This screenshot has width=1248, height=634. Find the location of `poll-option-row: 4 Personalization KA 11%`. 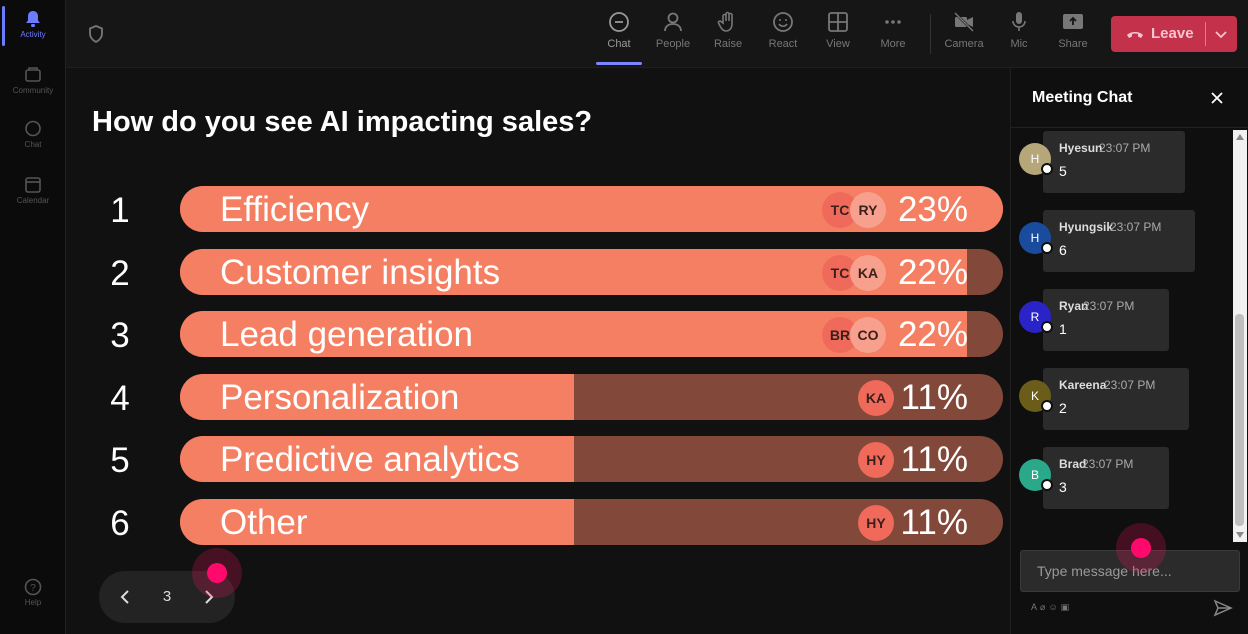

poll-option-row: 4 Personalization KA 11% is located at coordinates (538, 397).